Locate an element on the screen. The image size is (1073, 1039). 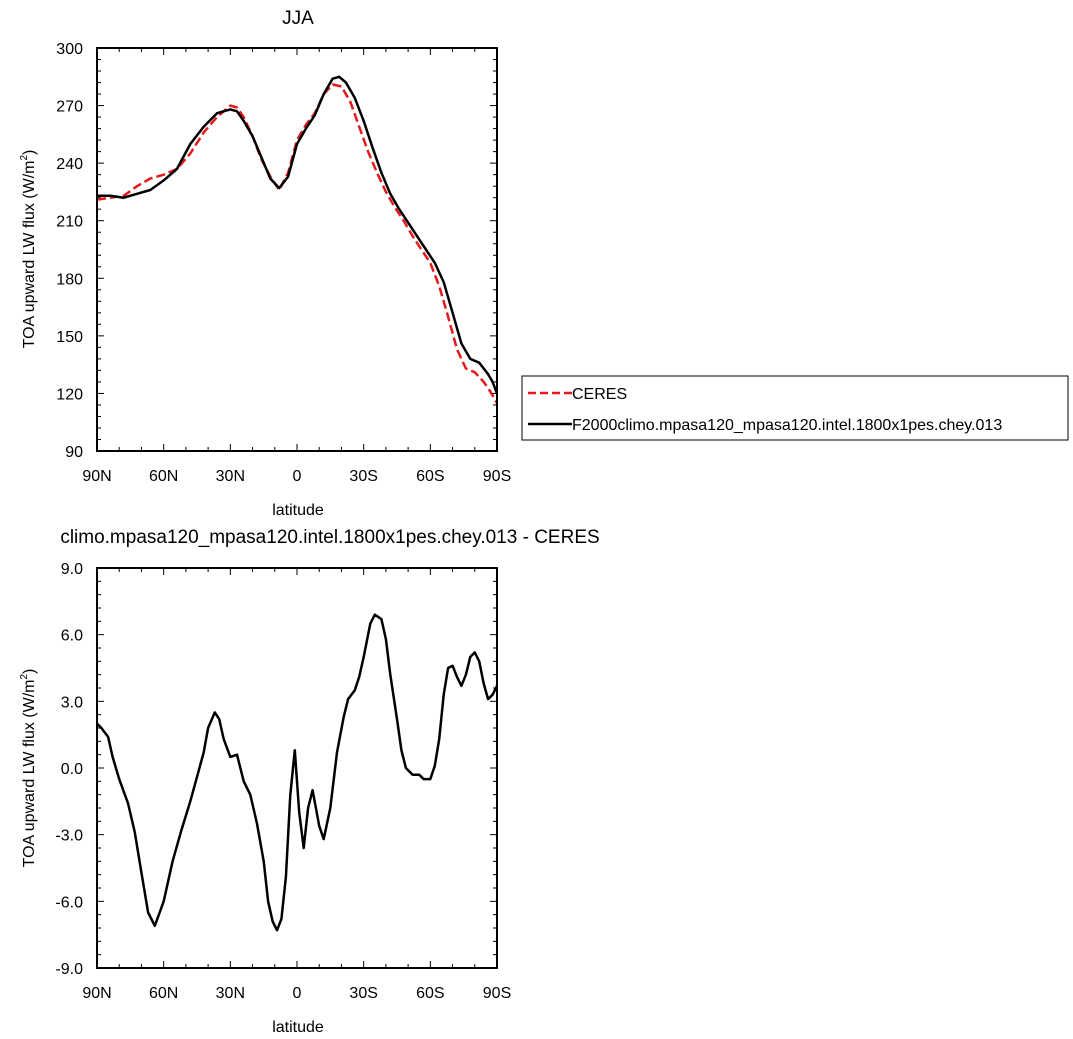
bottom-x-tick-label: 0 is located at coordinates (297, 993).